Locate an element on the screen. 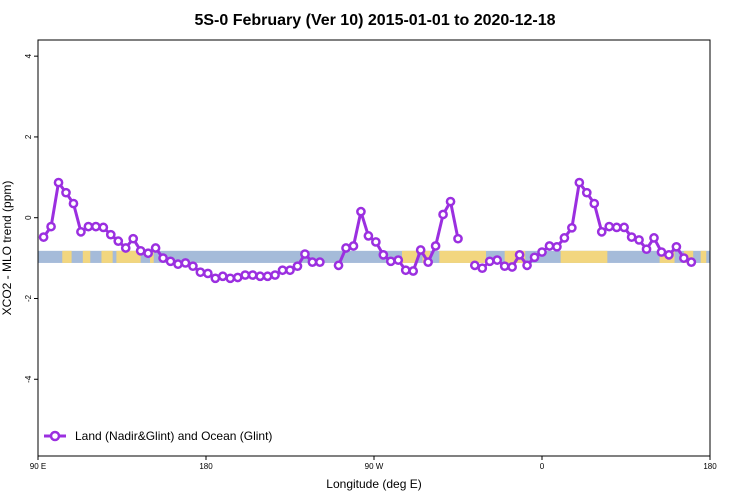 This screenshot has width=750, height=500. y-tick-label: 2 is located at coordinates (28, 136).